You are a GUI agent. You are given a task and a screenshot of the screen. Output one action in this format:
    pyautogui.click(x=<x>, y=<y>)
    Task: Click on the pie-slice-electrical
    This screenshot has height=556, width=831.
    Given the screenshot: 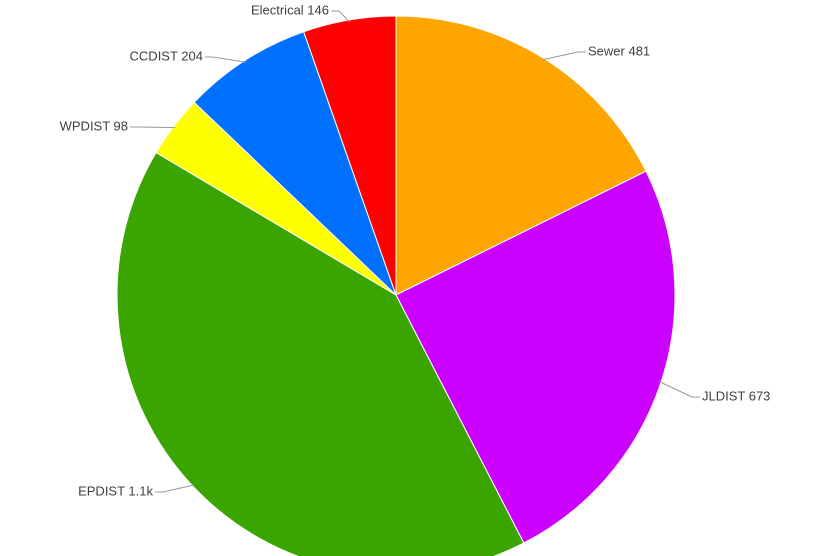 What is the action you would take?
    pyautogui.click(x=350, y=155)
    